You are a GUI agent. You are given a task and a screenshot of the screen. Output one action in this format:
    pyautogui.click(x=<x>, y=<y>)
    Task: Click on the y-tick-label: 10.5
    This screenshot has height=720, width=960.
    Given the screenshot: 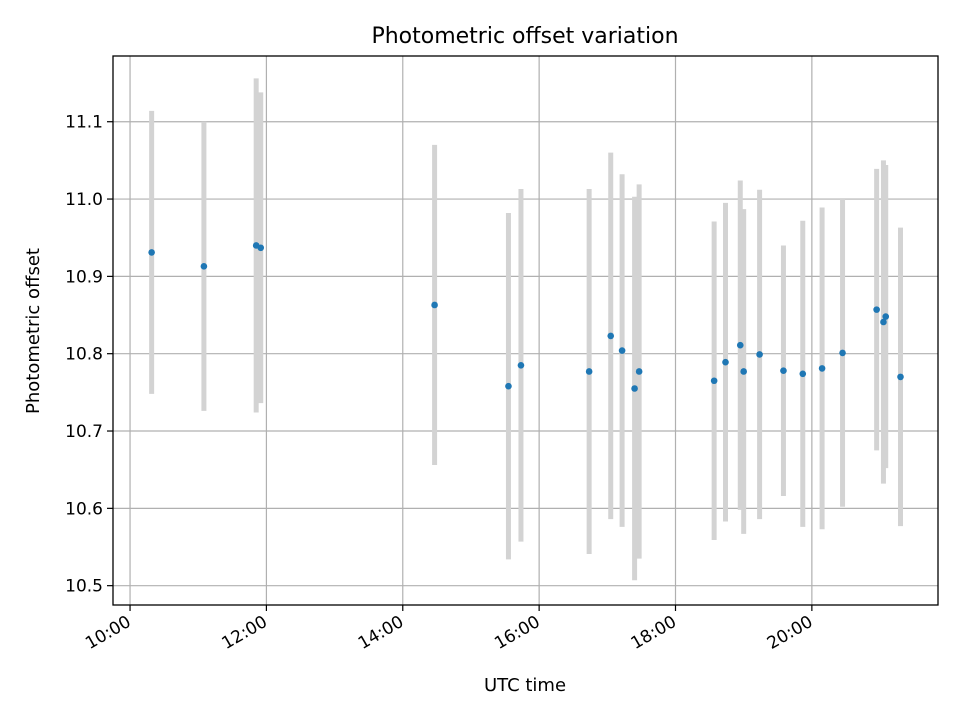 What is the action you would take?
    pyautogui.click(x=84, y=587)
    